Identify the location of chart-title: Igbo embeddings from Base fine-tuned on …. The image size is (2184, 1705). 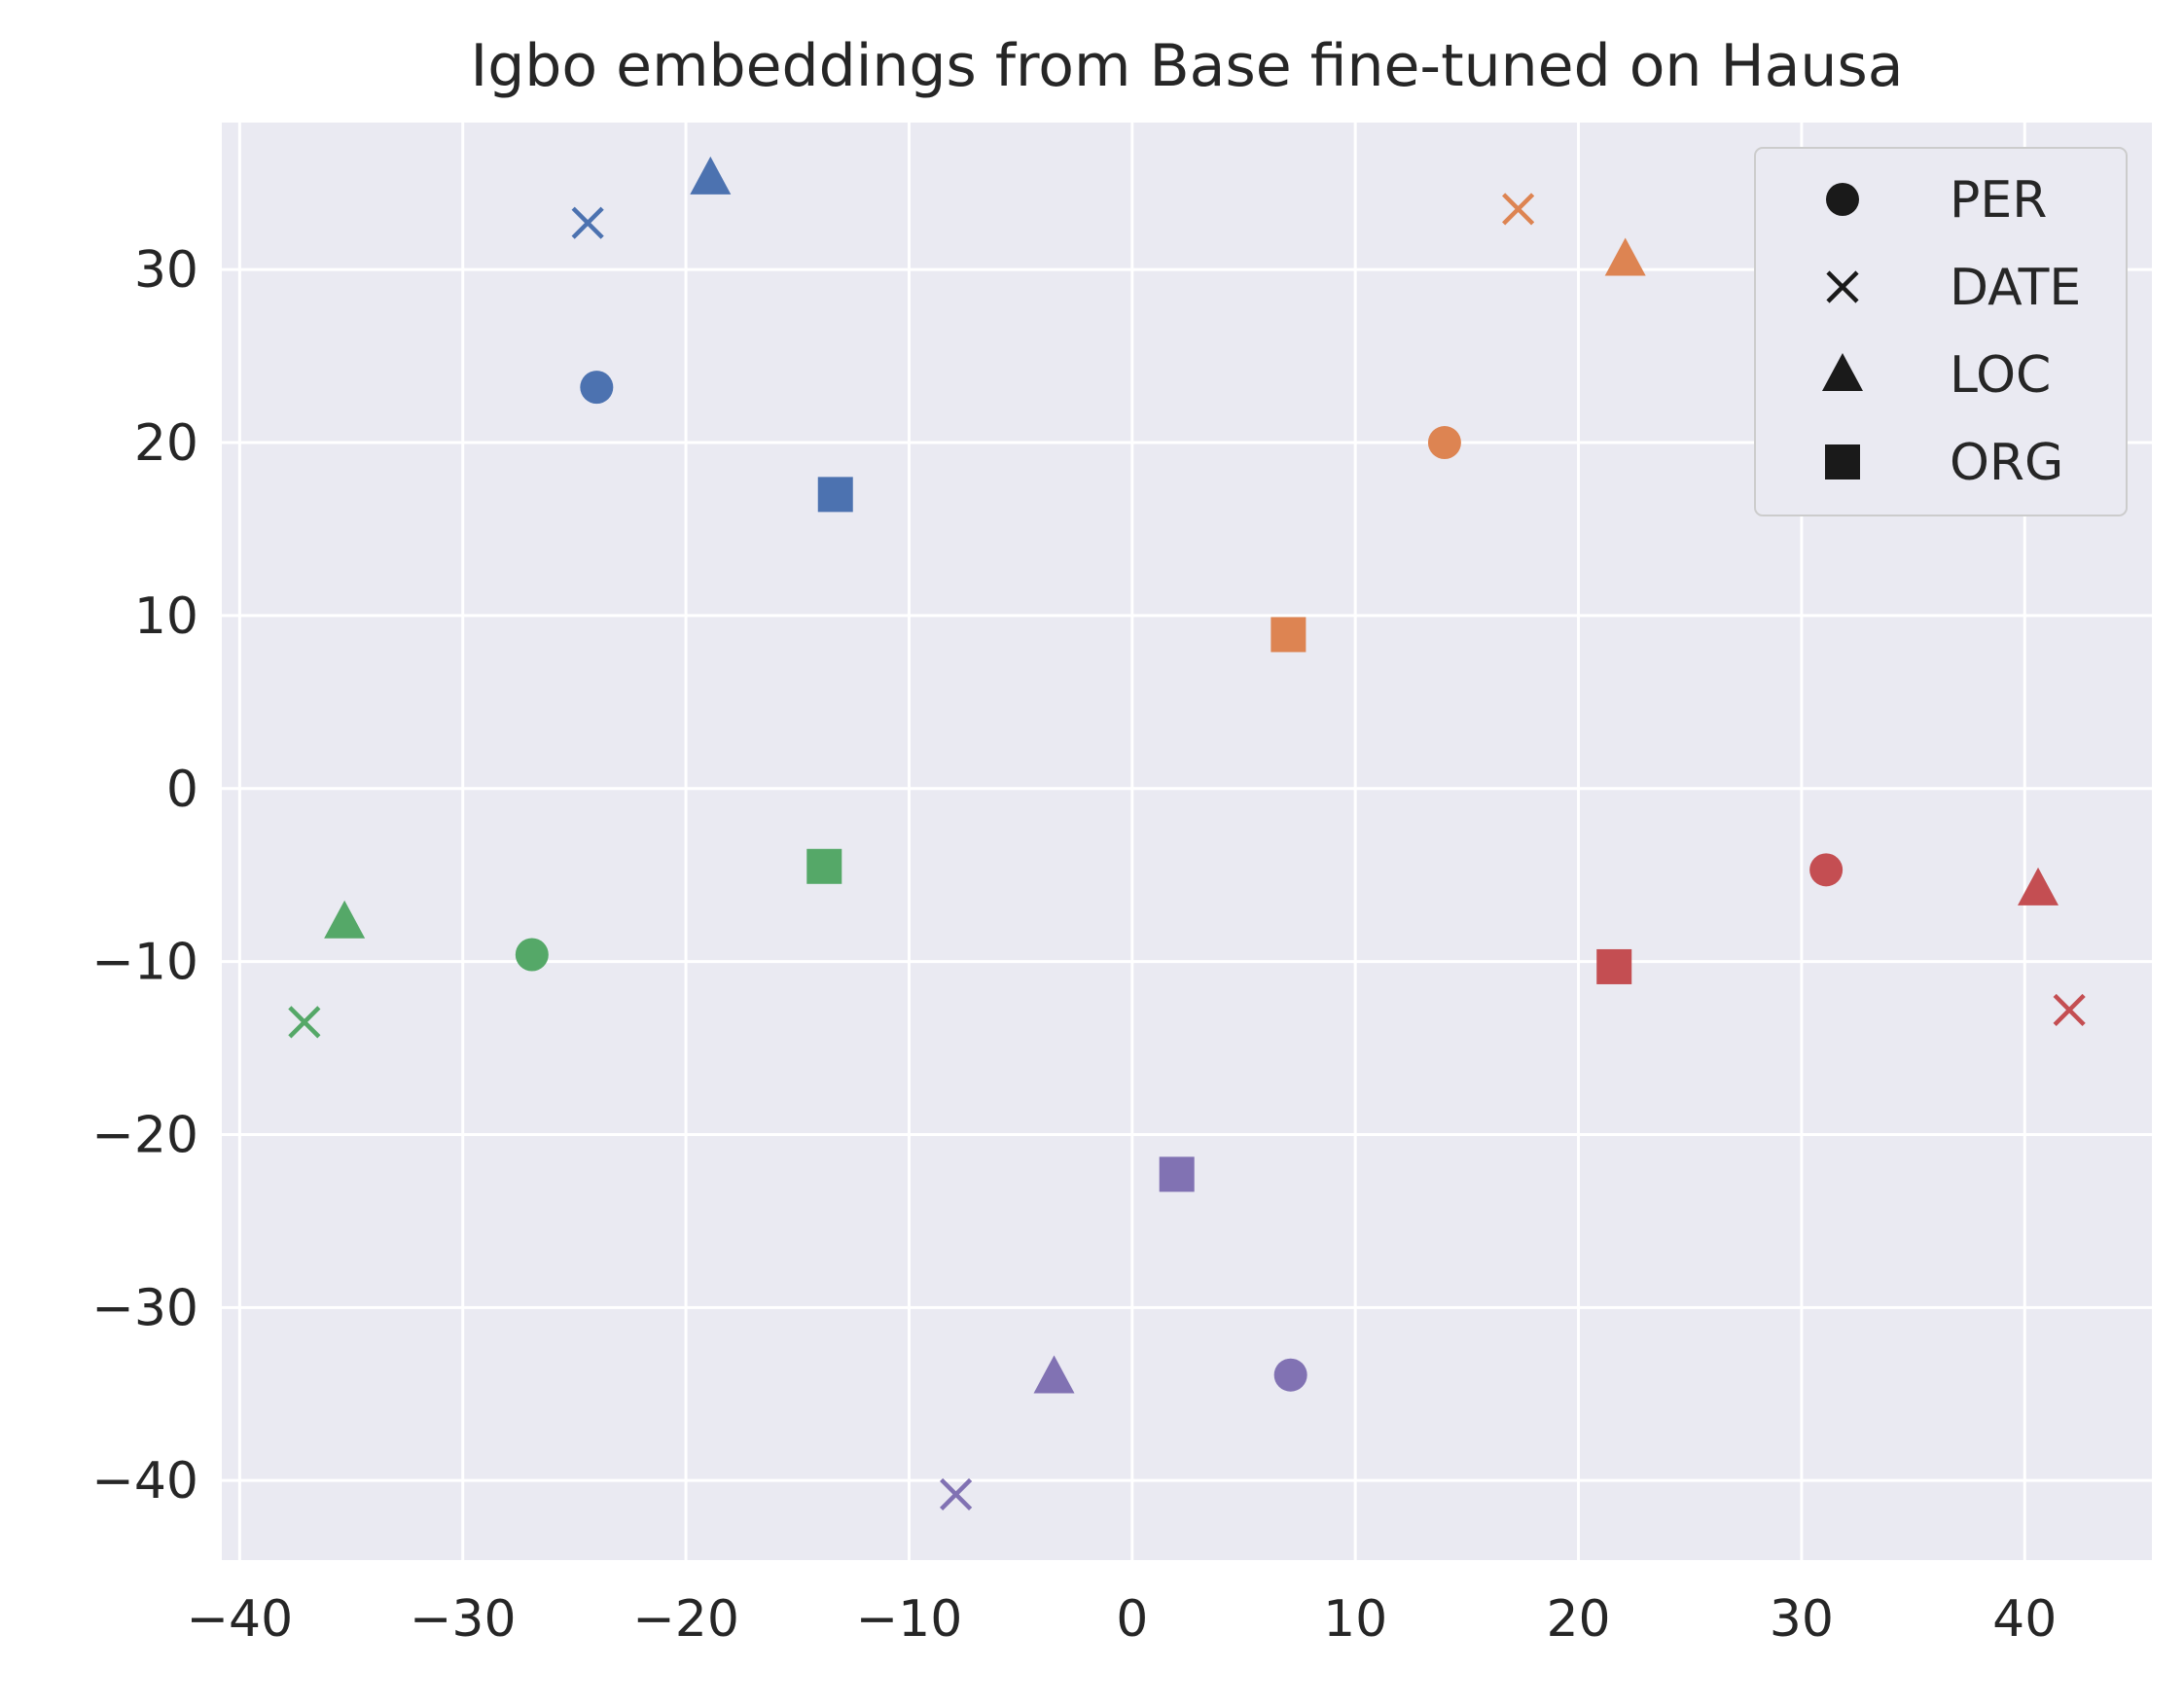
(1187, 66).